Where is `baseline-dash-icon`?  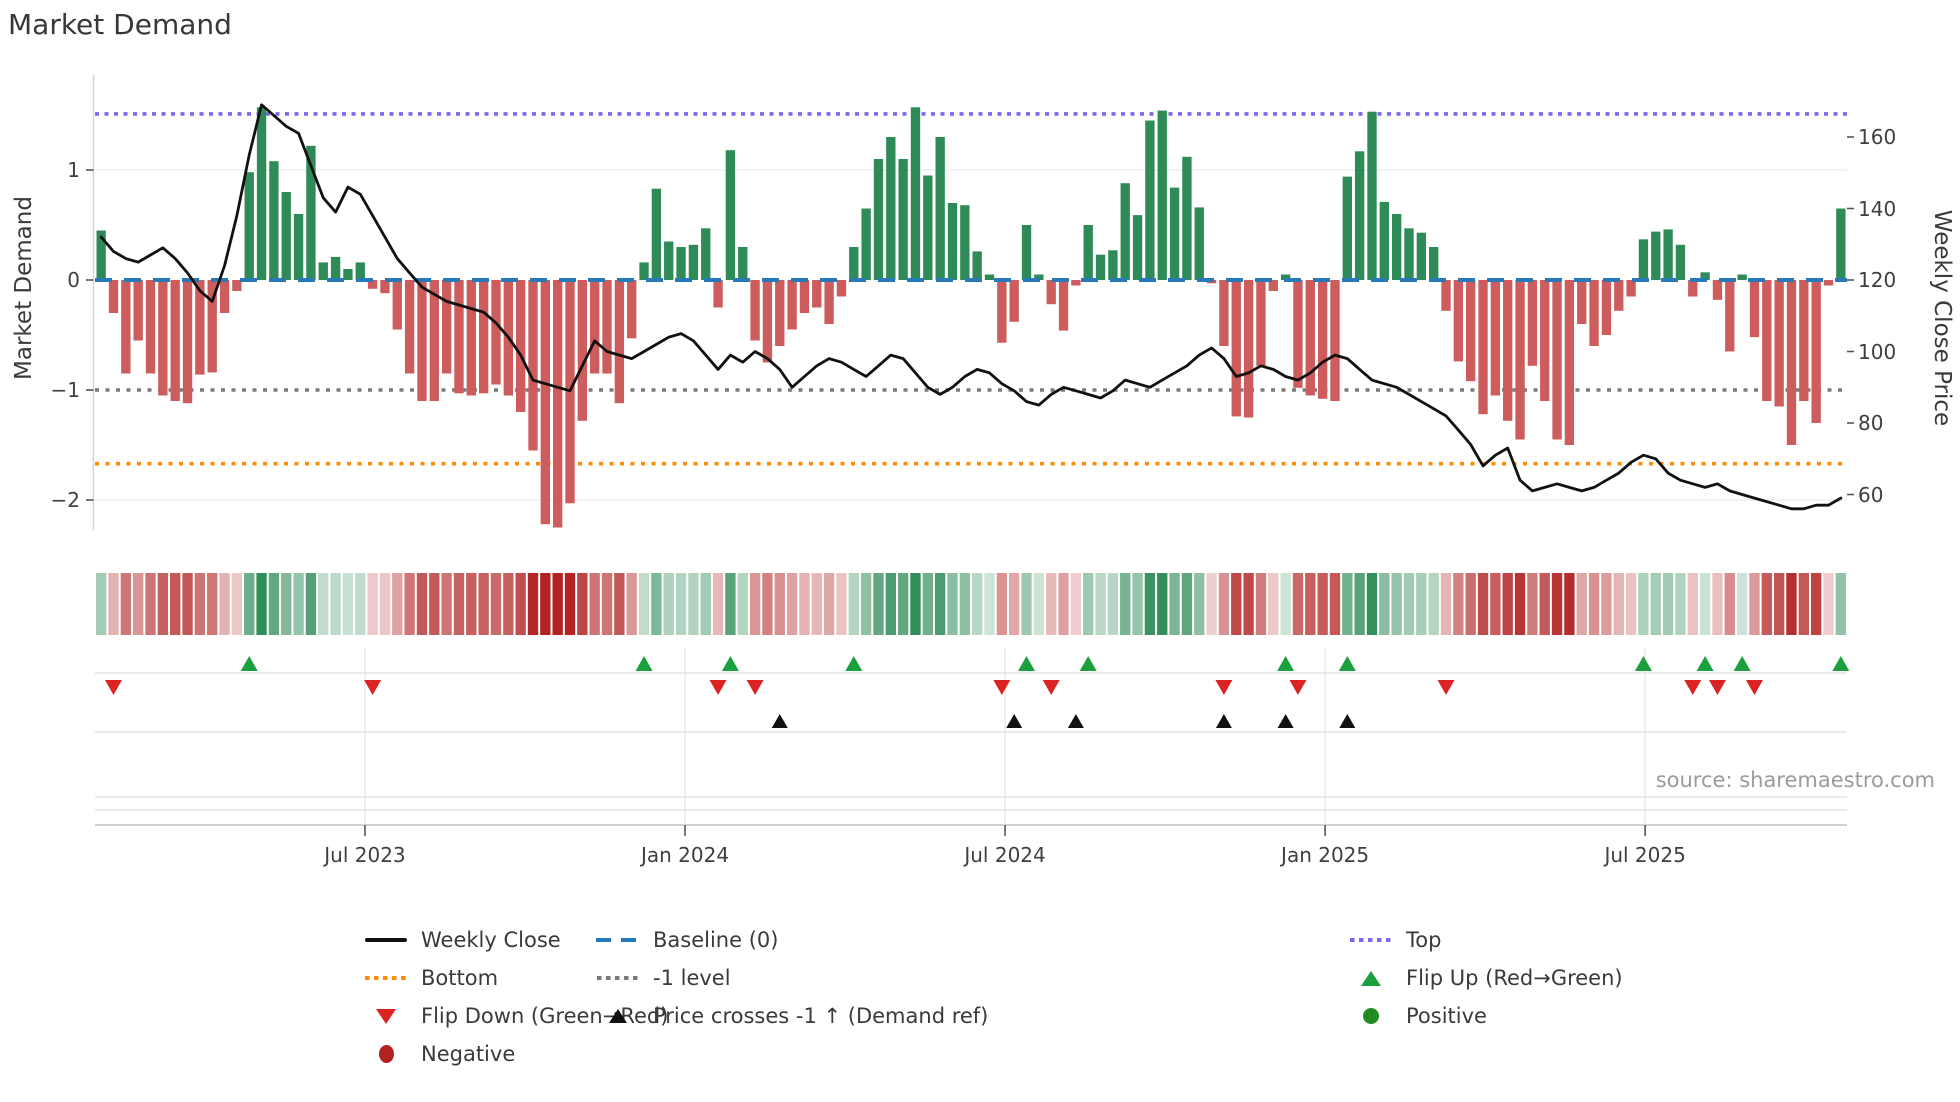 baseline-dash-icon is located at coordinates (618, 940).